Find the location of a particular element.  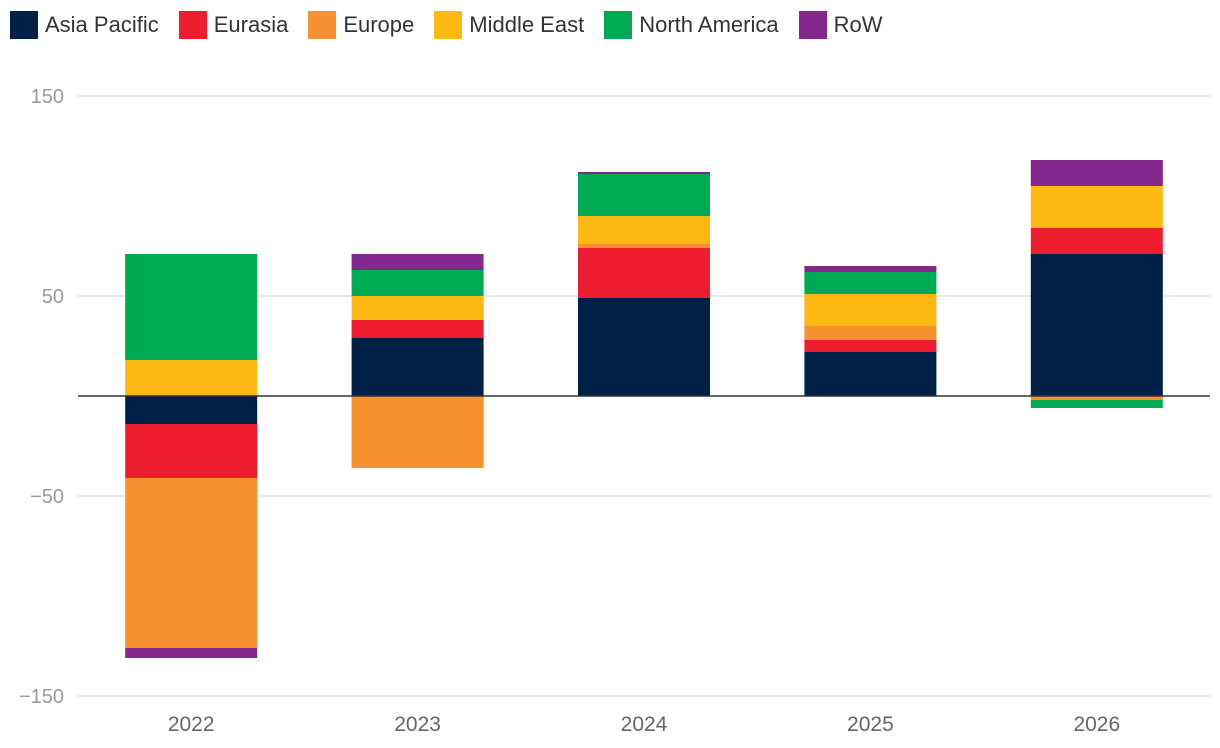

legend-label: RoW is located at coordinates (858, 24).